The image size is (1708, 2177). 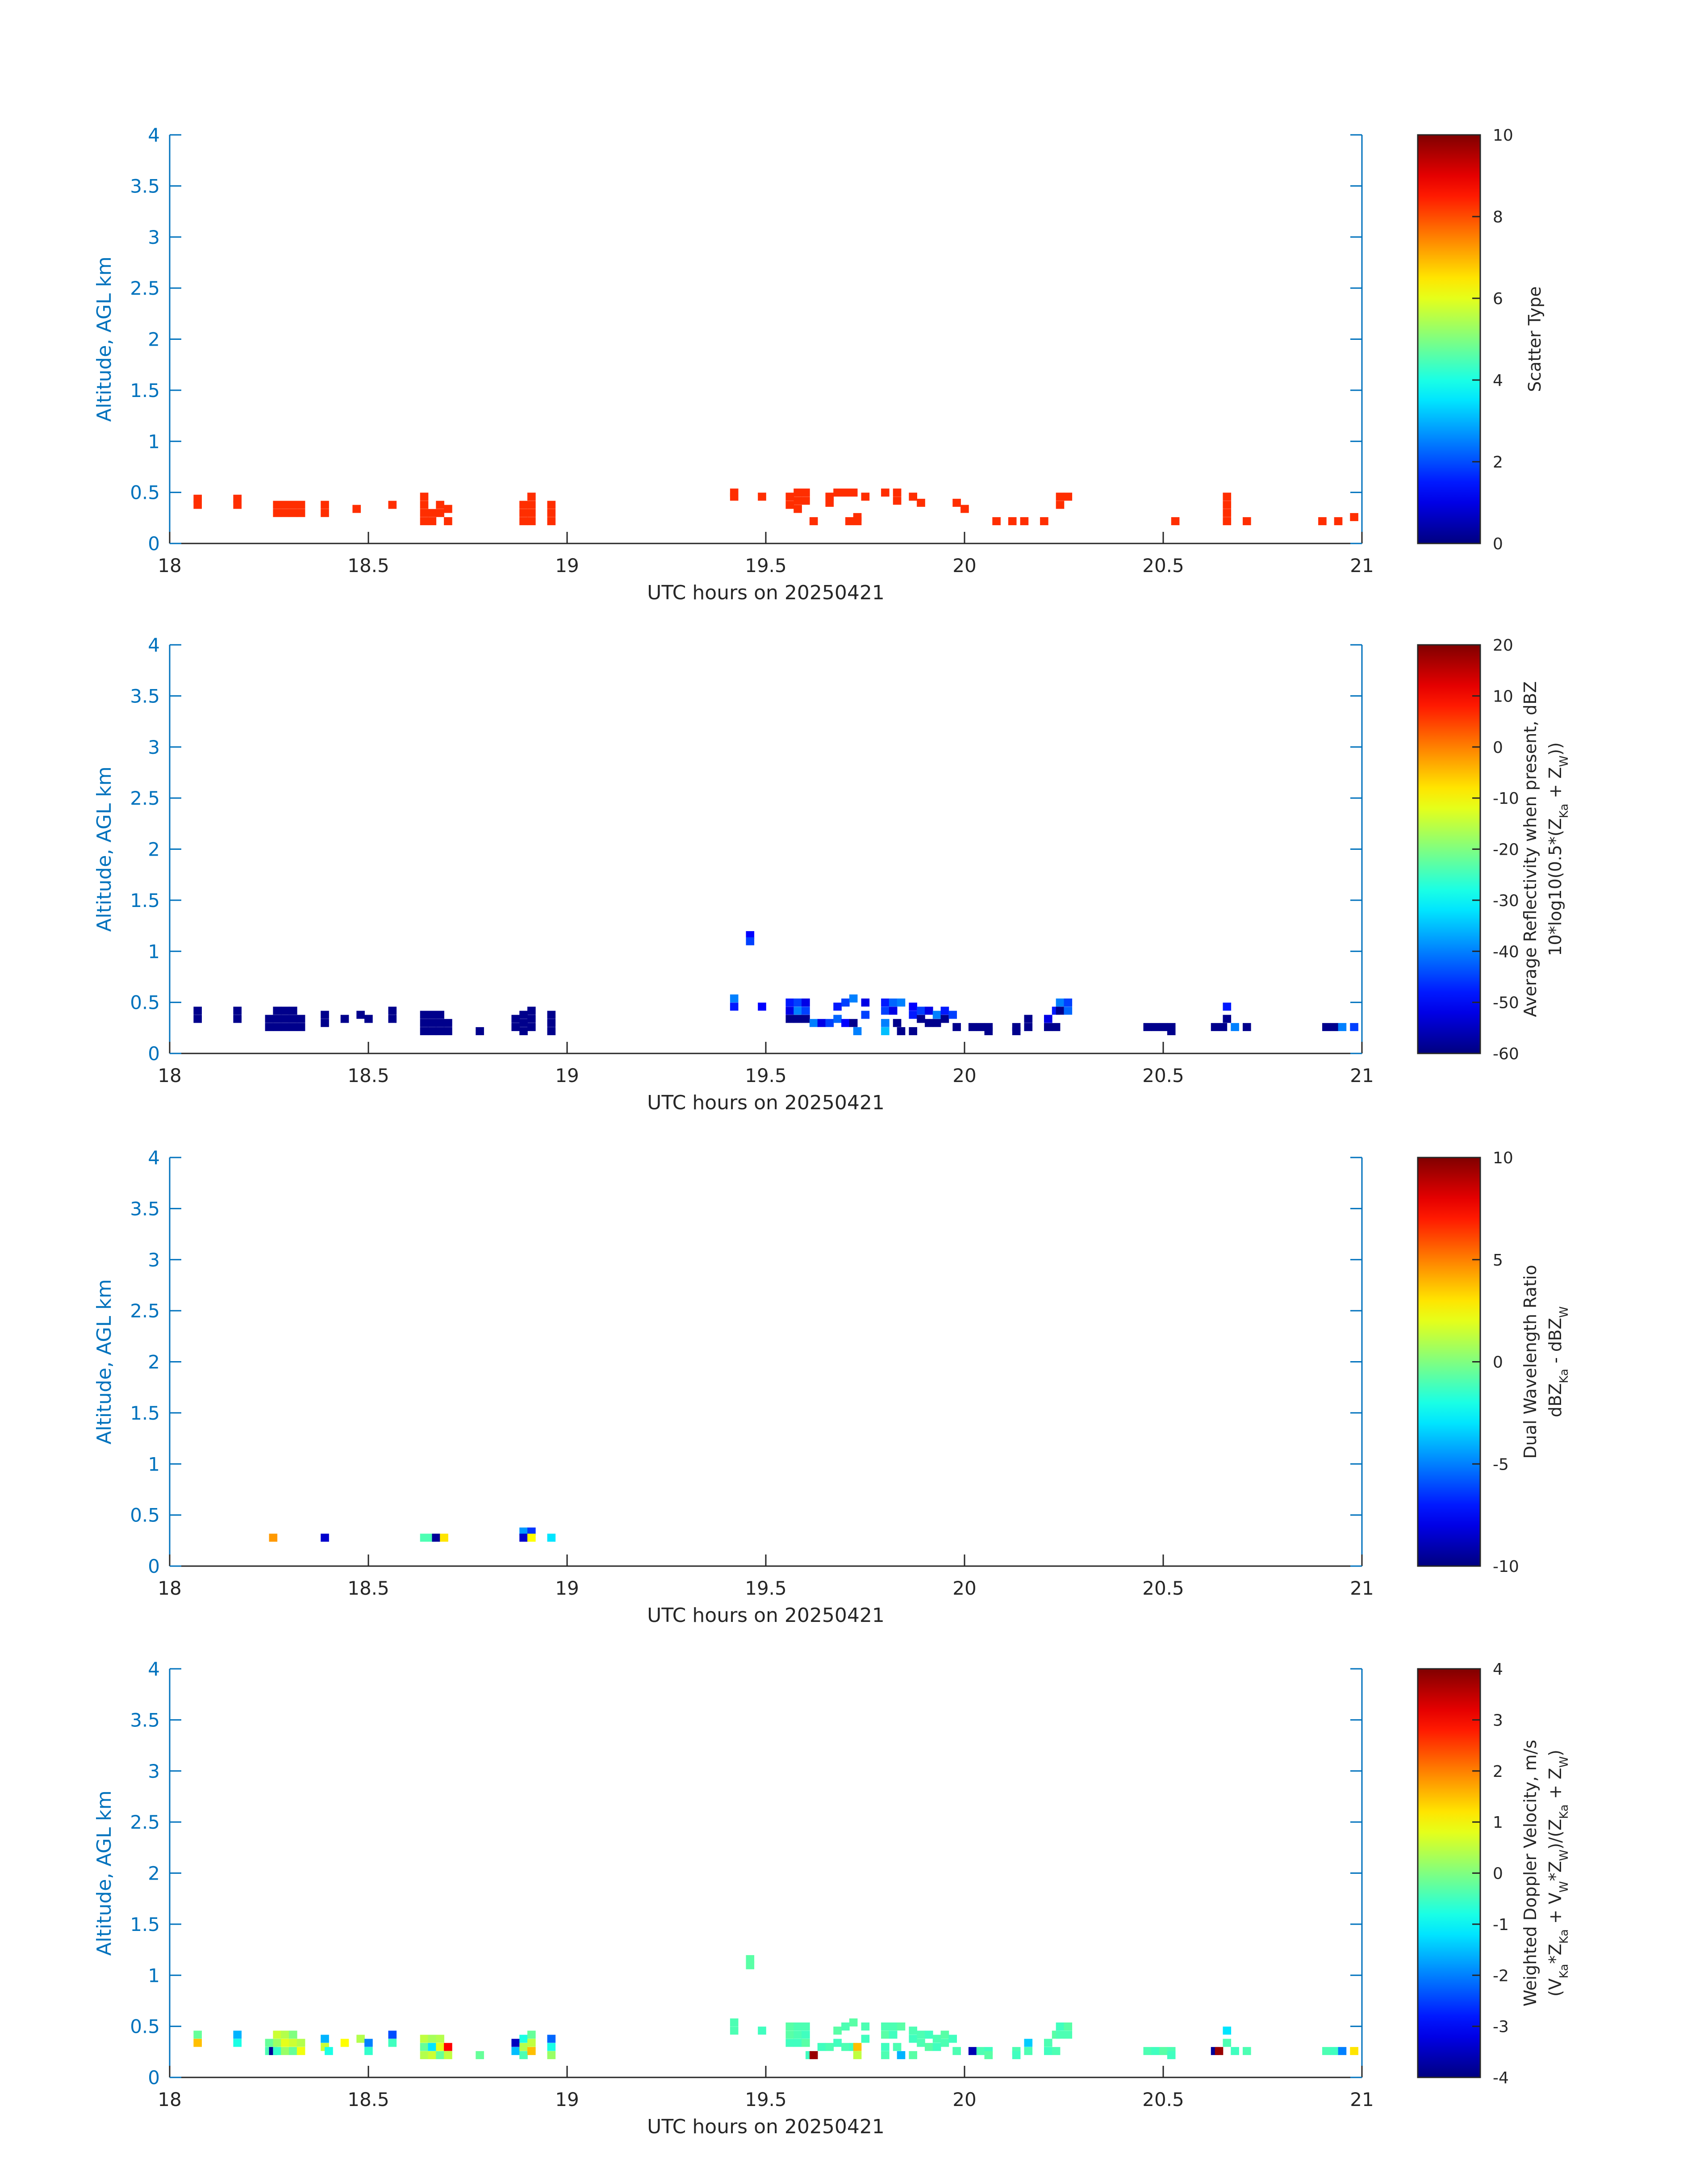 I want to click on x-tick-label: 18.5, so click(x=368, y=1588).